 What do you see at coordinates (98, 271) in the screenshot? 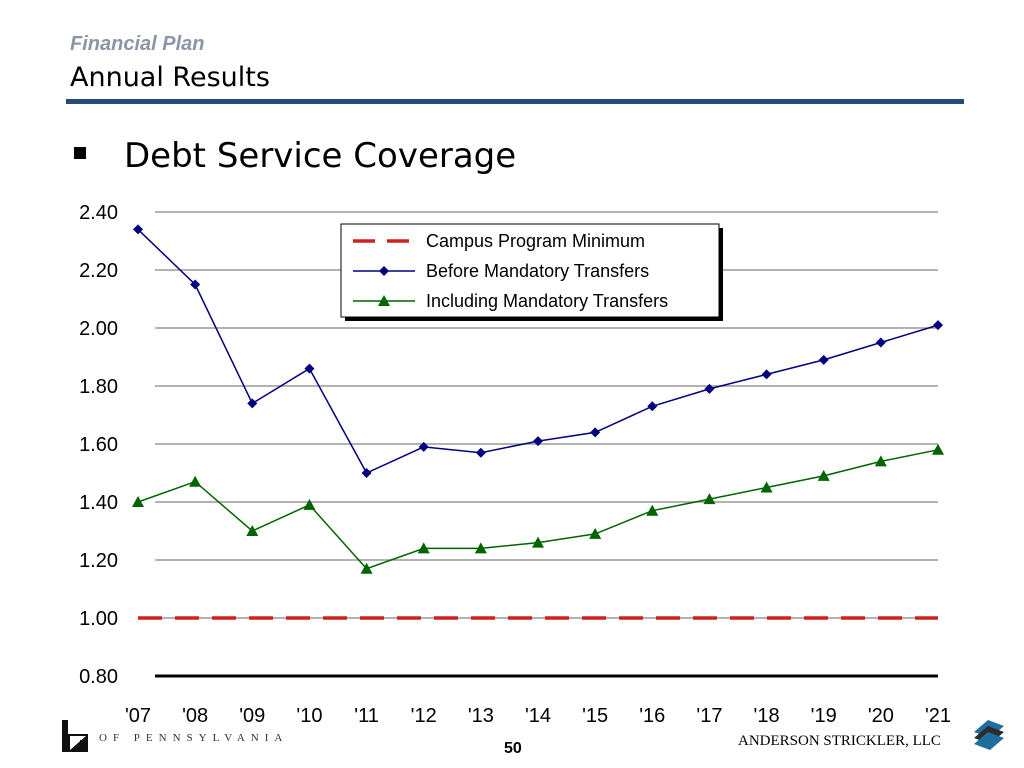
I see `y-tick-label: 2.20` at bounding box center [98, 271].